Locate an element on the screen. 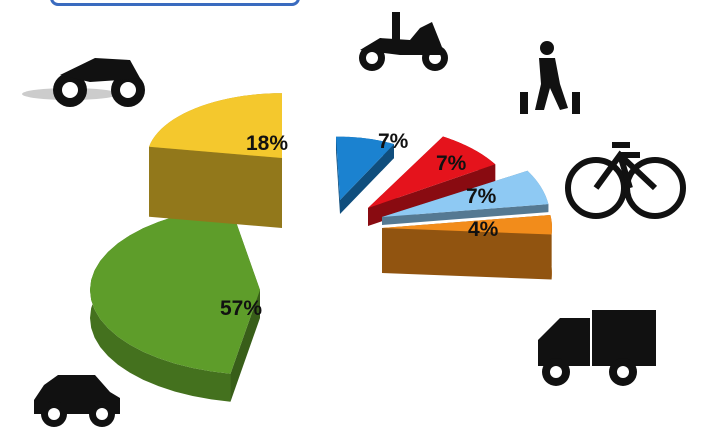 Image resolution: width=701 pixels, height=428 pixels. slice-label-car: 57% is located at coordinates (241, 308).